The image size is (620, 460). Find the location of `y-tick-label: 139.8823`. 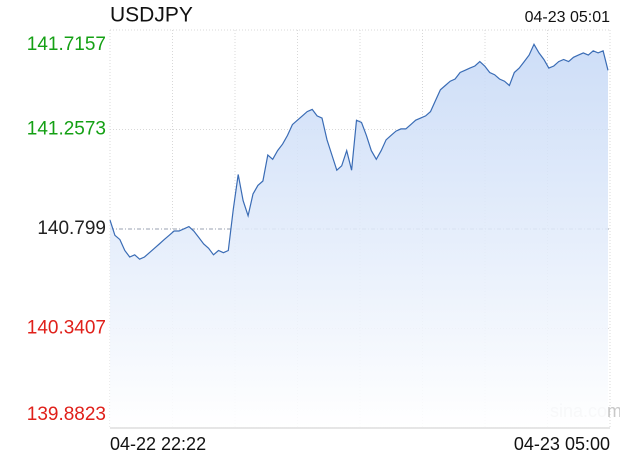

y-tick-label: 139.8823 is located at coordinates (66, 414).